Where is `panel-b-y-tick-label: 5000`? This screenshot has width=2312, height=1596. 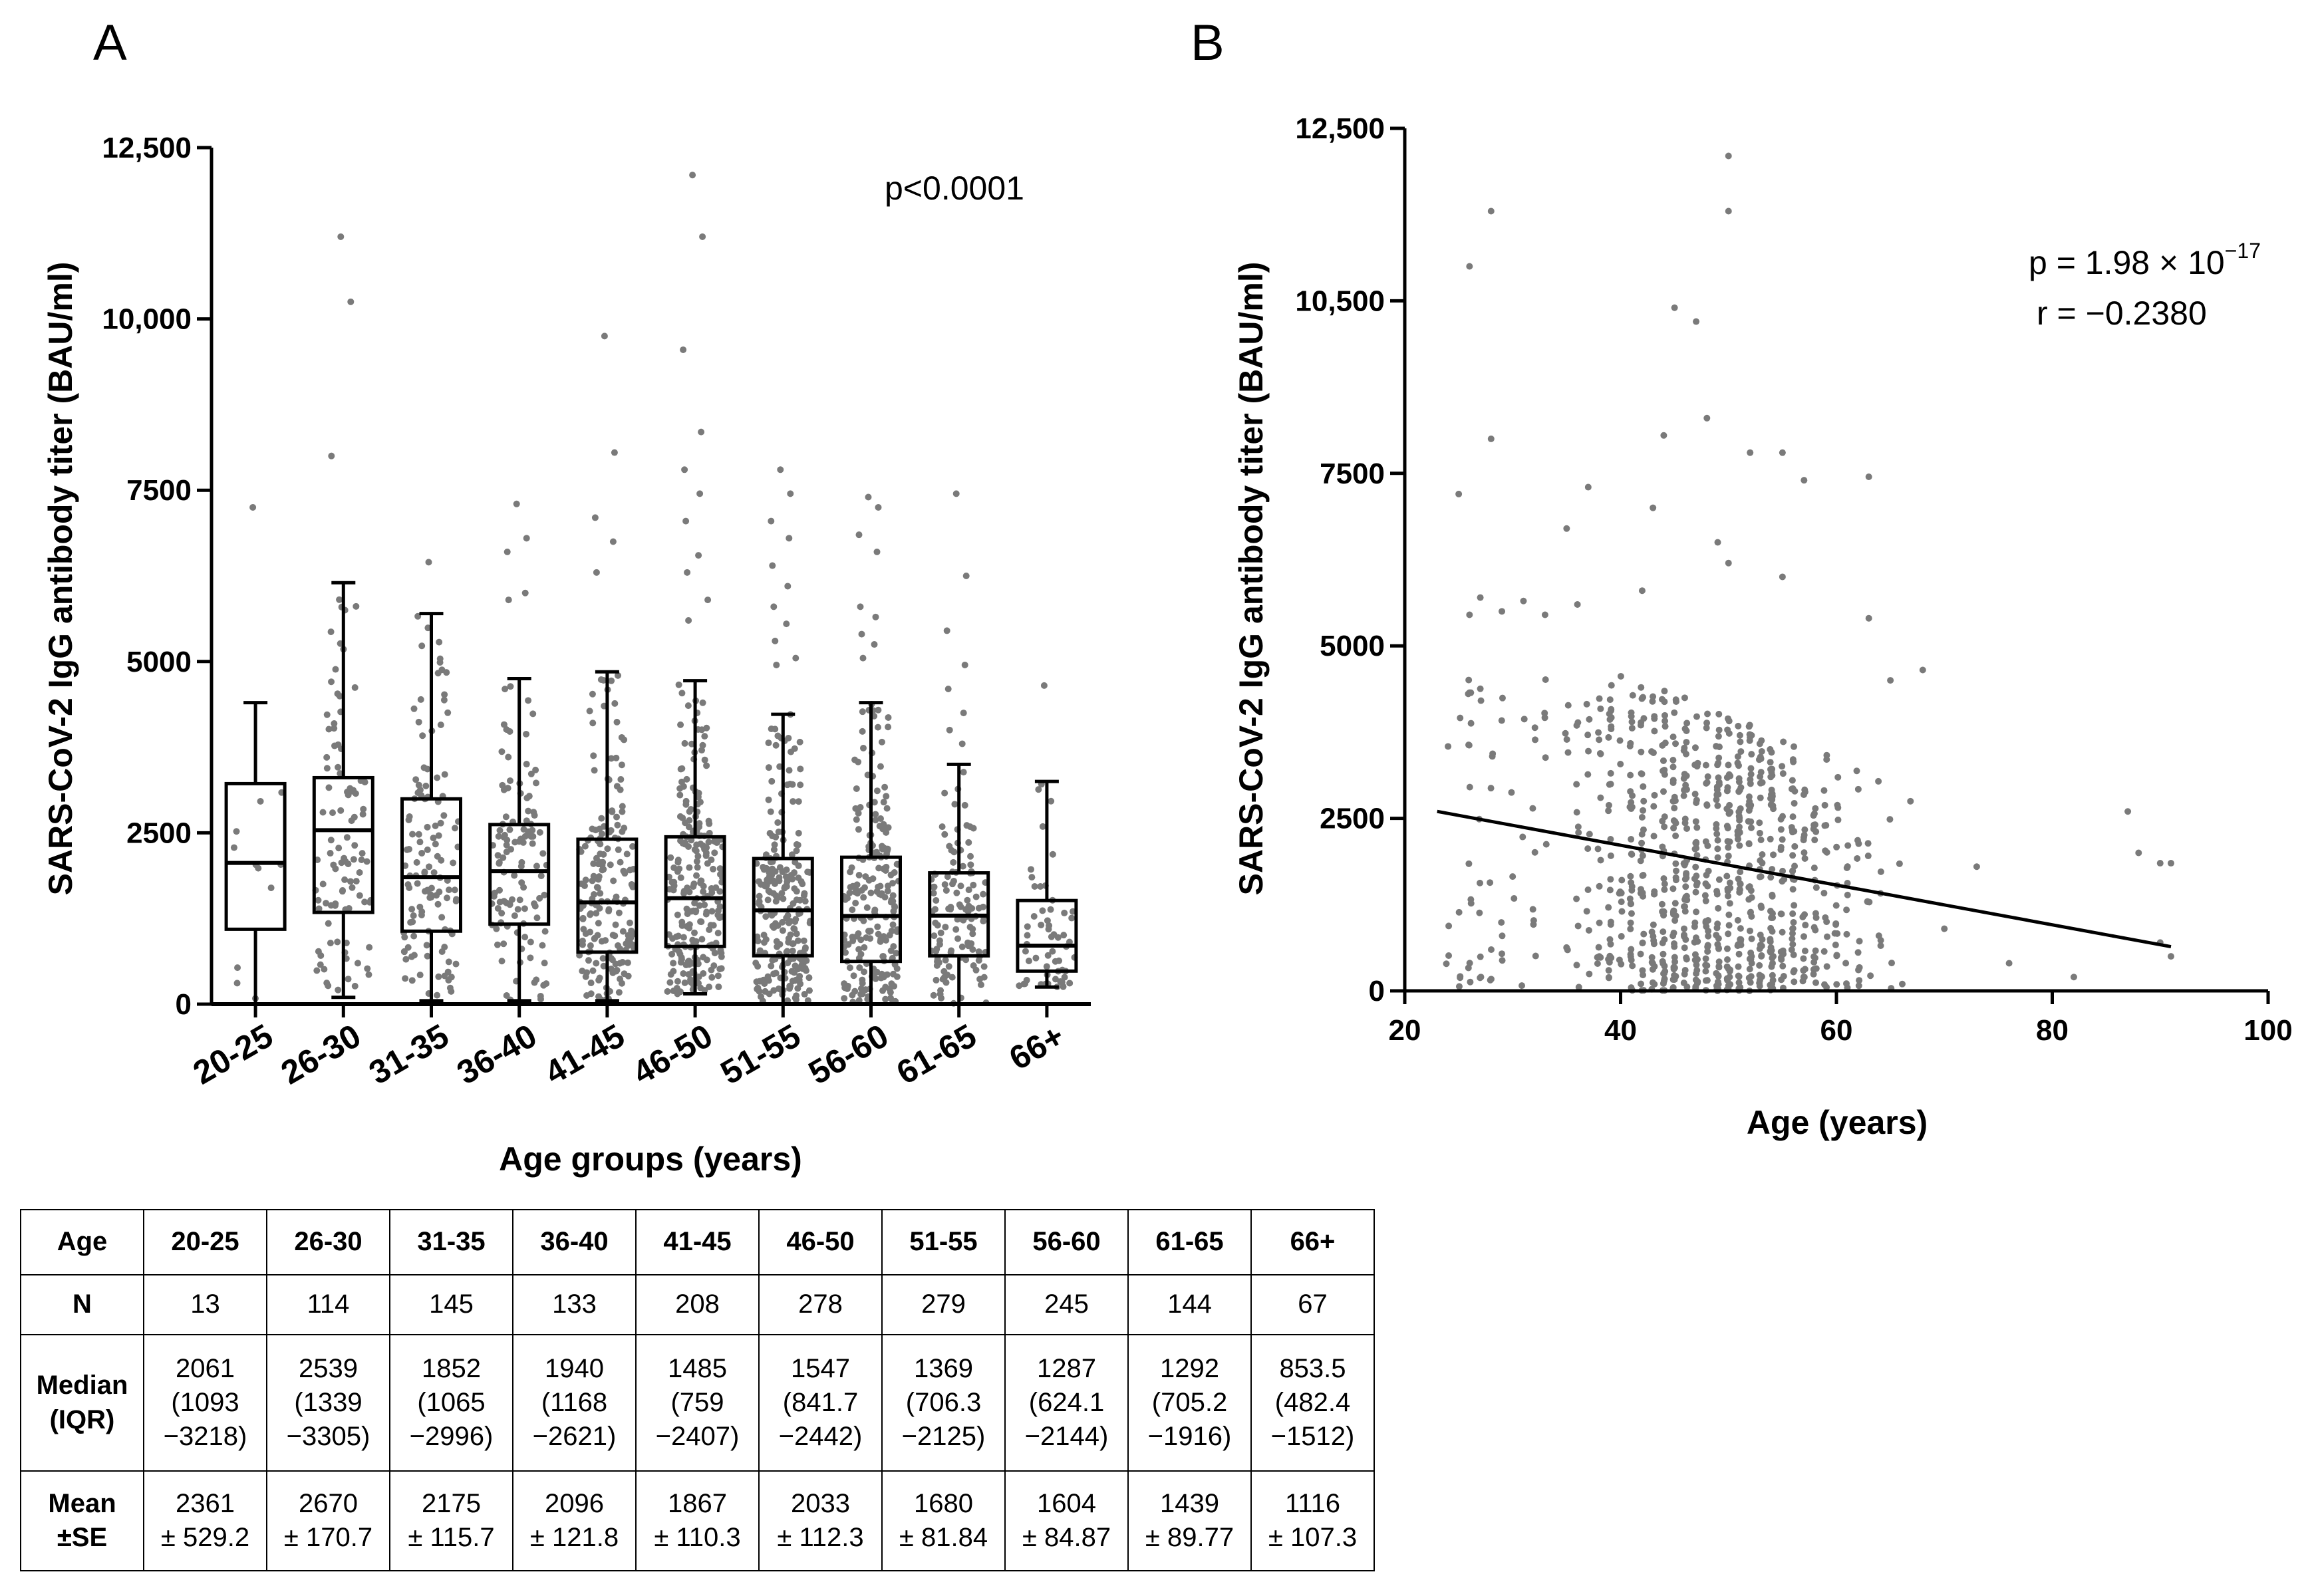
panel-b-y-tick-label: 5000 is located at coordinates (1352, 646).